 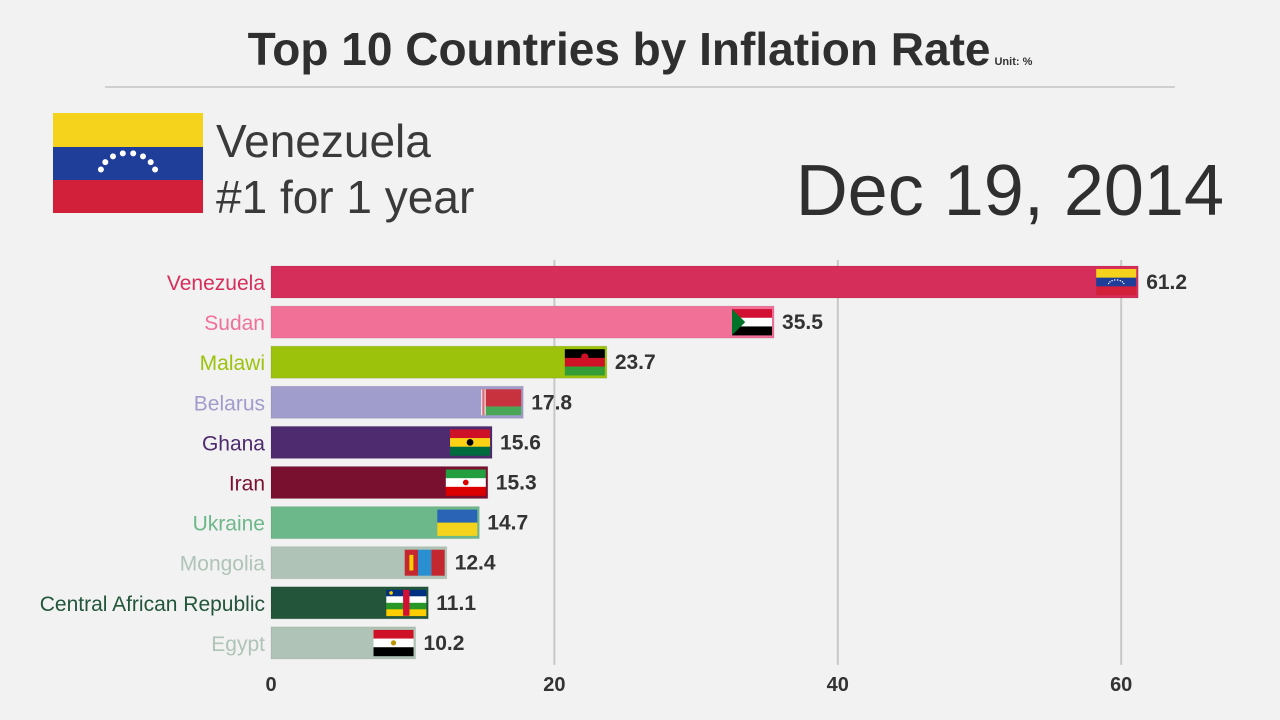 I want to click on central-african-republic-flag-icon, so click(x=406, y=603).